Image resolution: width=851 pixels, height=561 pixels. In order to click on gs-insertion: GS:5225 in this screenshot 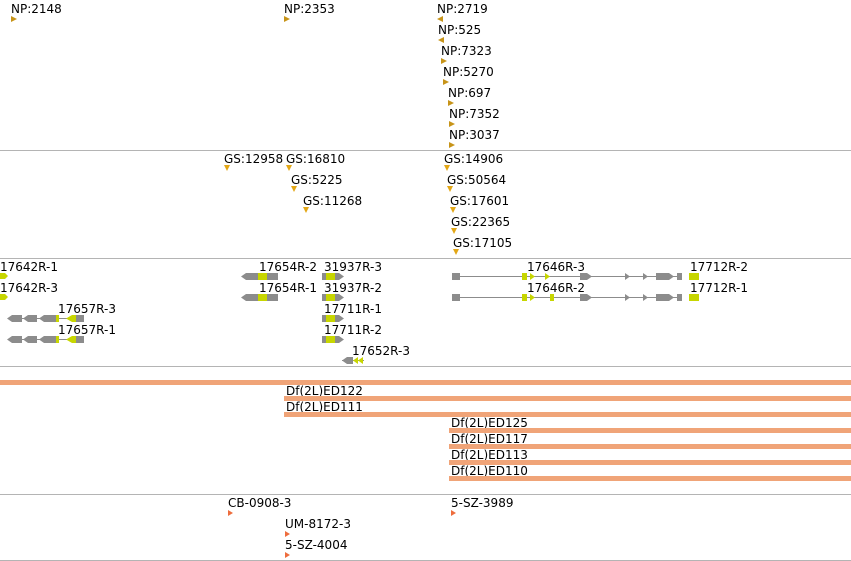, I will do `click(317, 182)`.